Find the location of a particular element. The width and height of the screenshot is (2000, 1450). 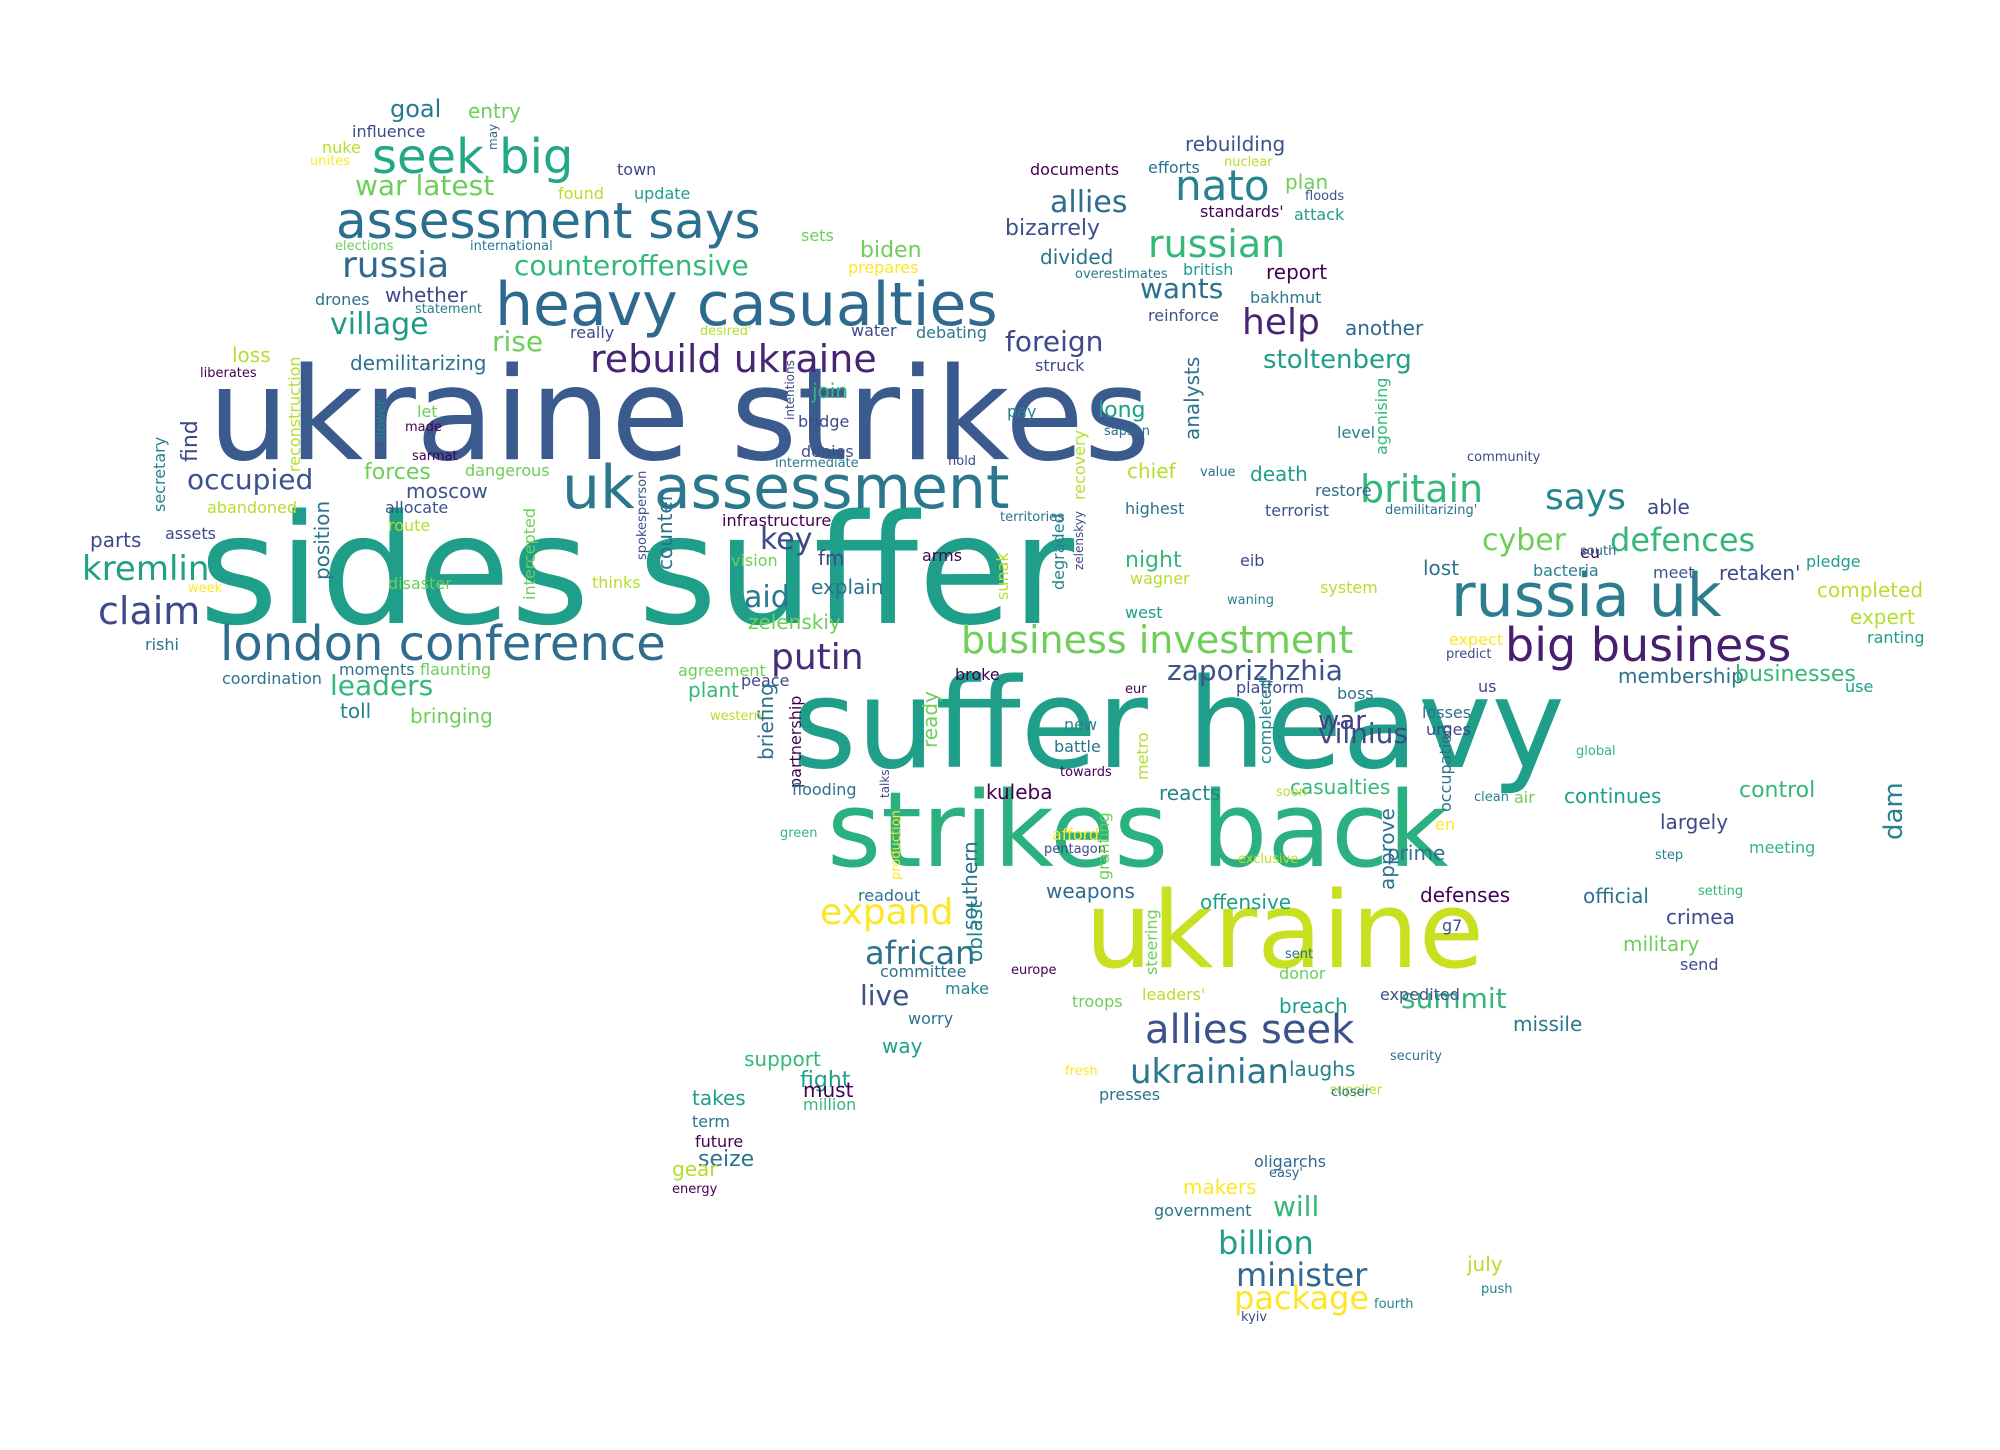

word: granting is located at coordinates (1103, 846).